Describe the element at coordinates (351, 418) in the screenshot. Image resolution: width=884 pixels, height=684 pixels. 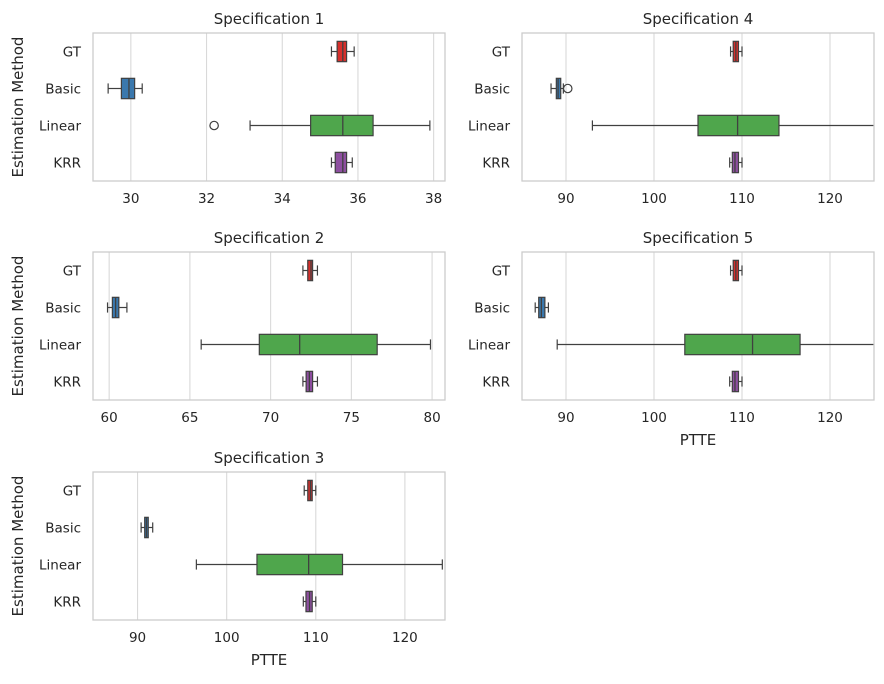
I see `x-tick-label: 75` at that location.